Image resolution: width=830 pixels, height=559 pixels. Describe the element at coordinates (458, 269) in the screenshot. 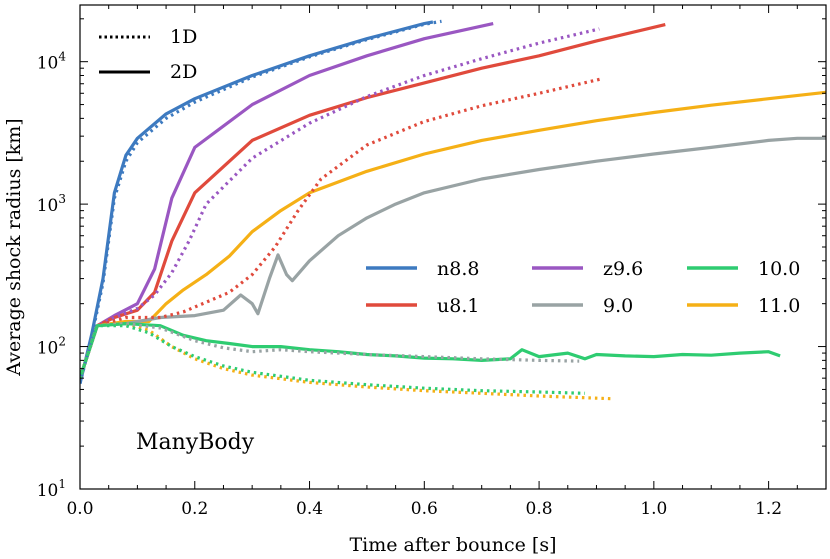

I see `legend-label-n8.8: n8.8` at that location.